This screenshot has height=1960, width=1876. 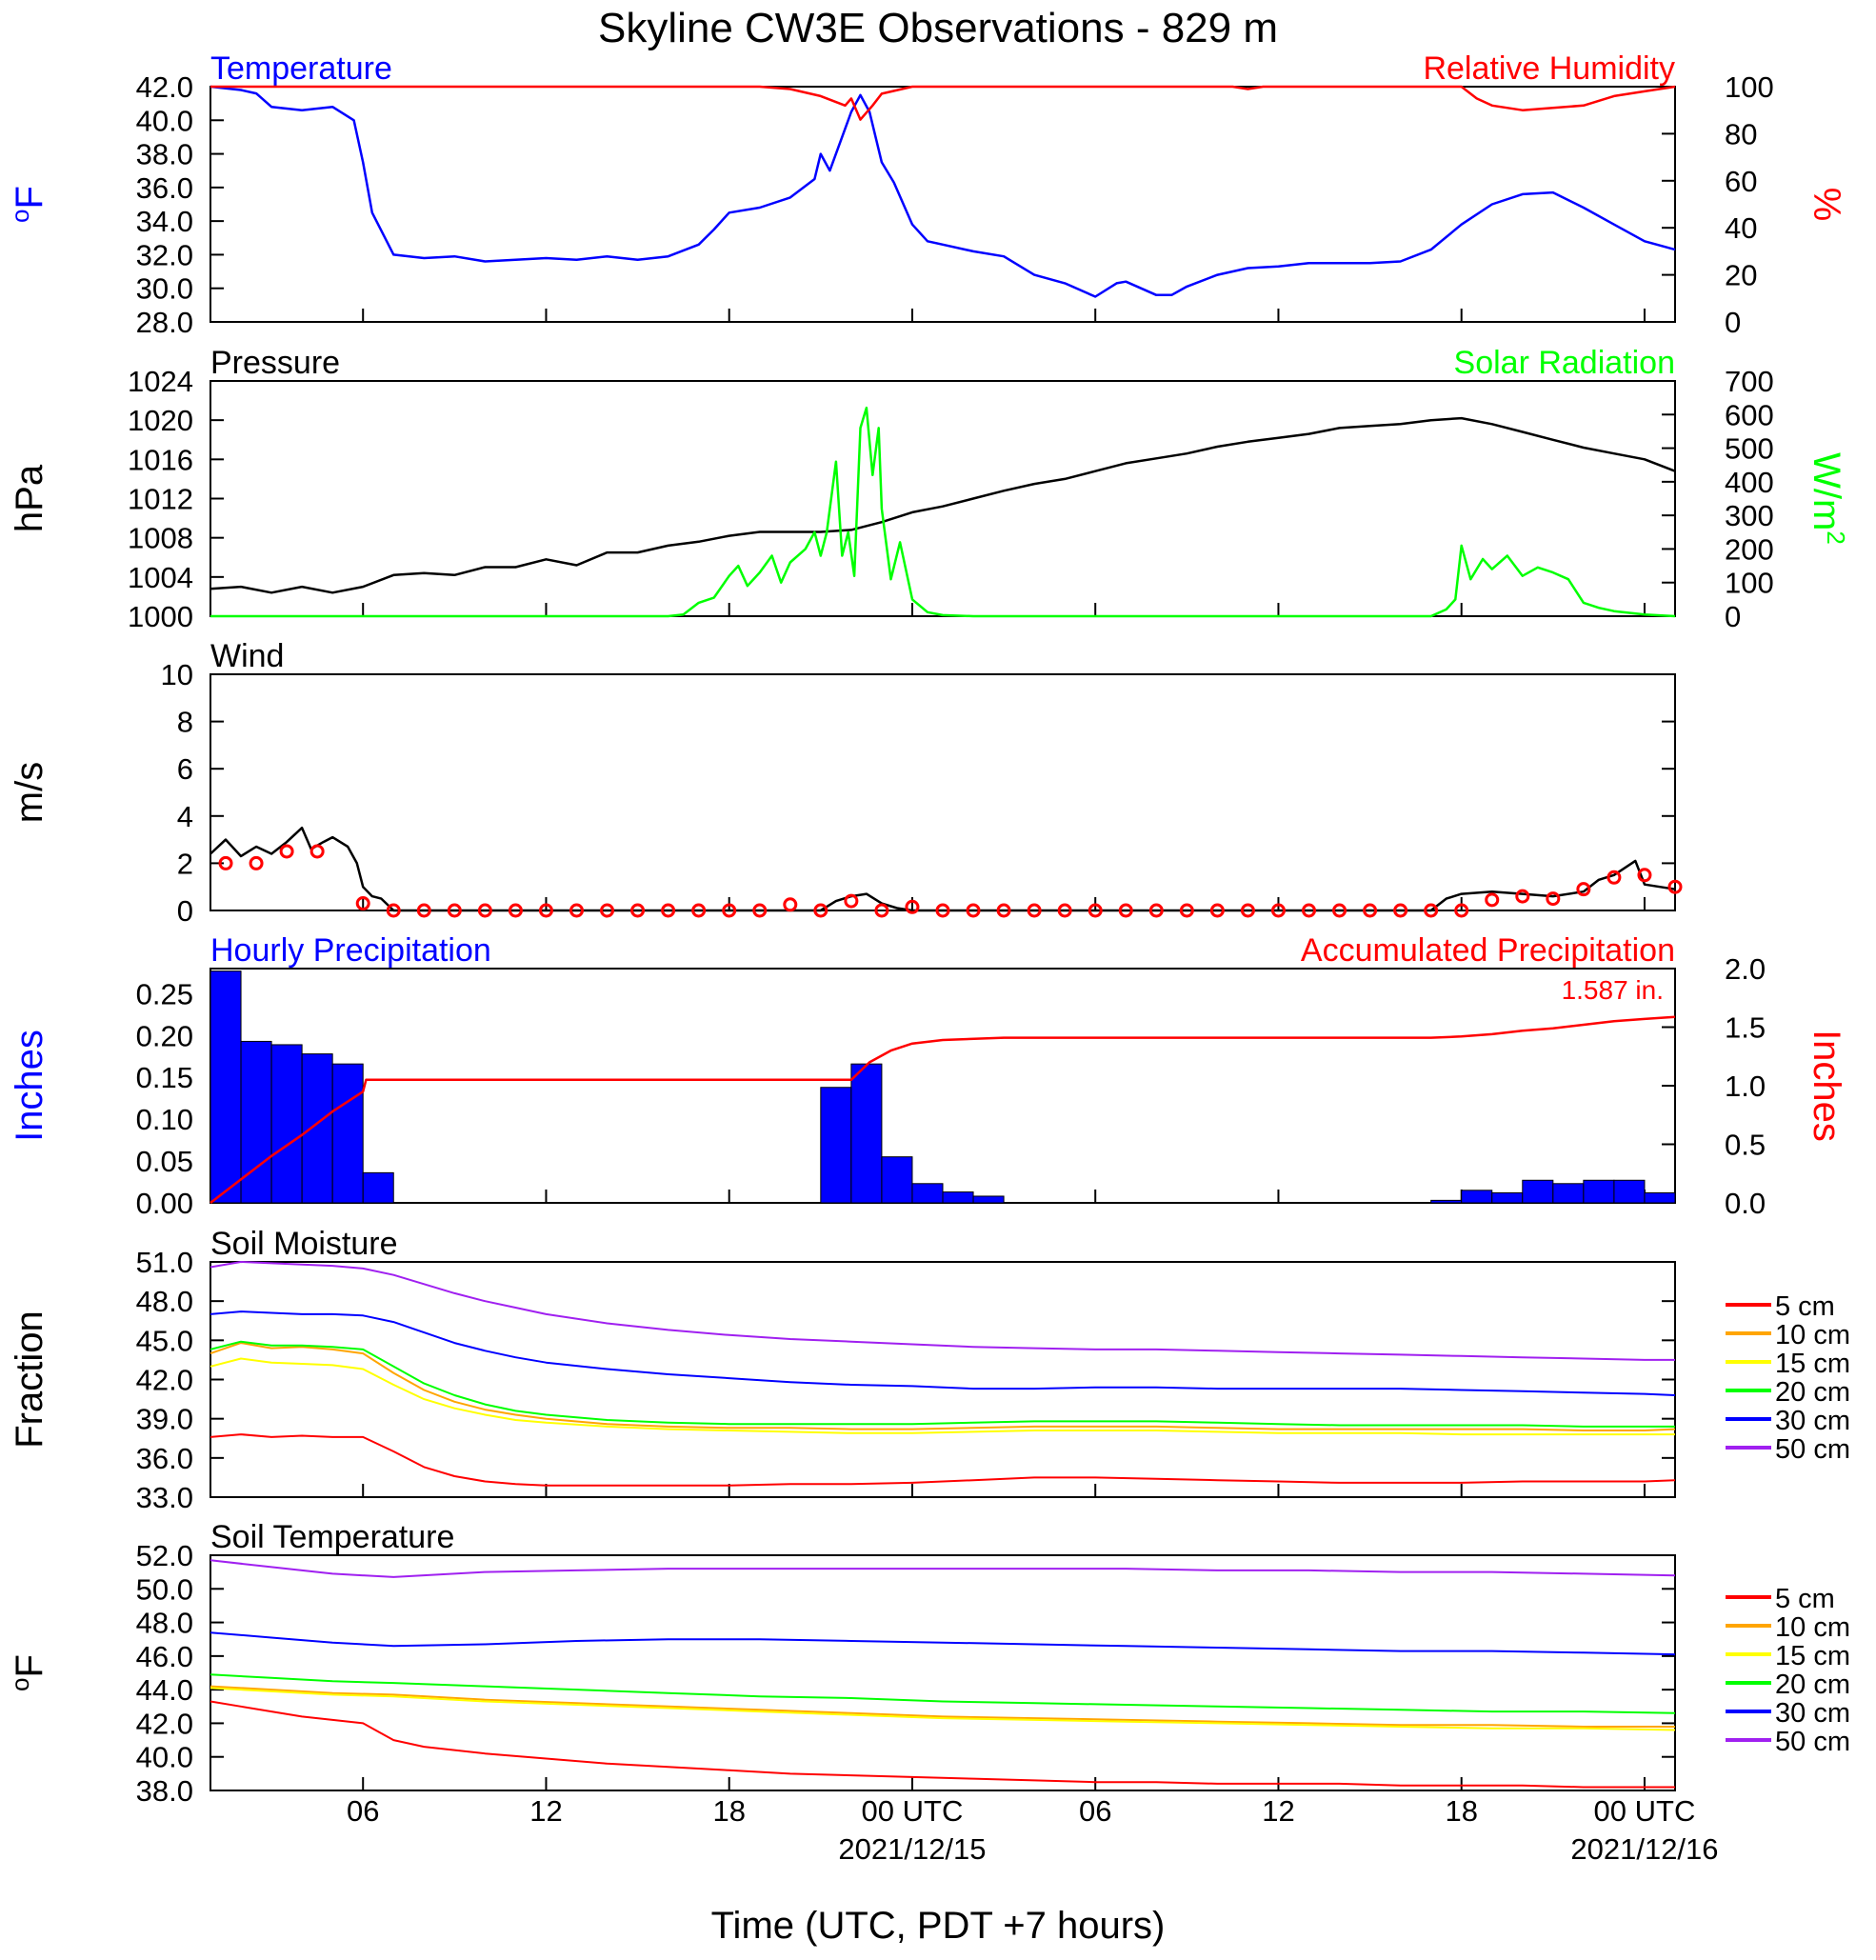 I want to click on series-line-relative-humidity, so click(x=943, y=103).